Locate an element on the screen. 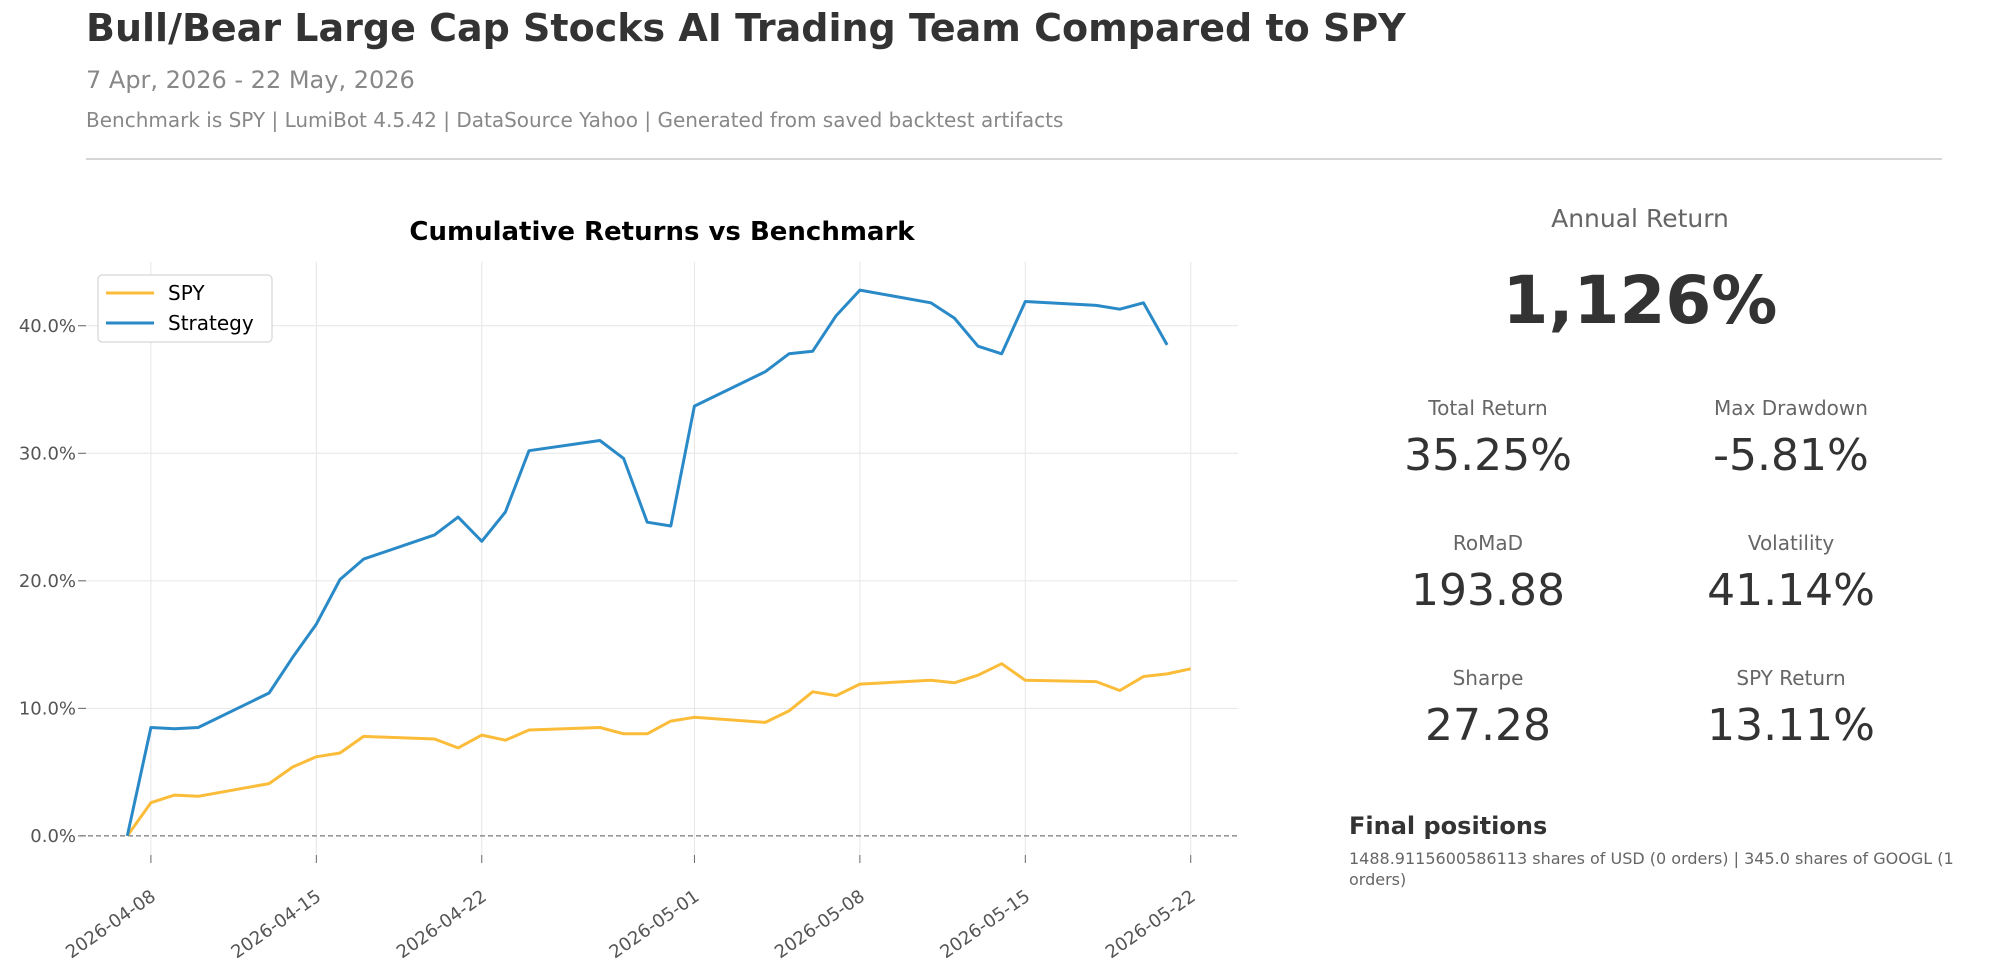 The image size is (1990, 963). x-tick-label: 2026-05-22 is located at coordinates (1151, 924).